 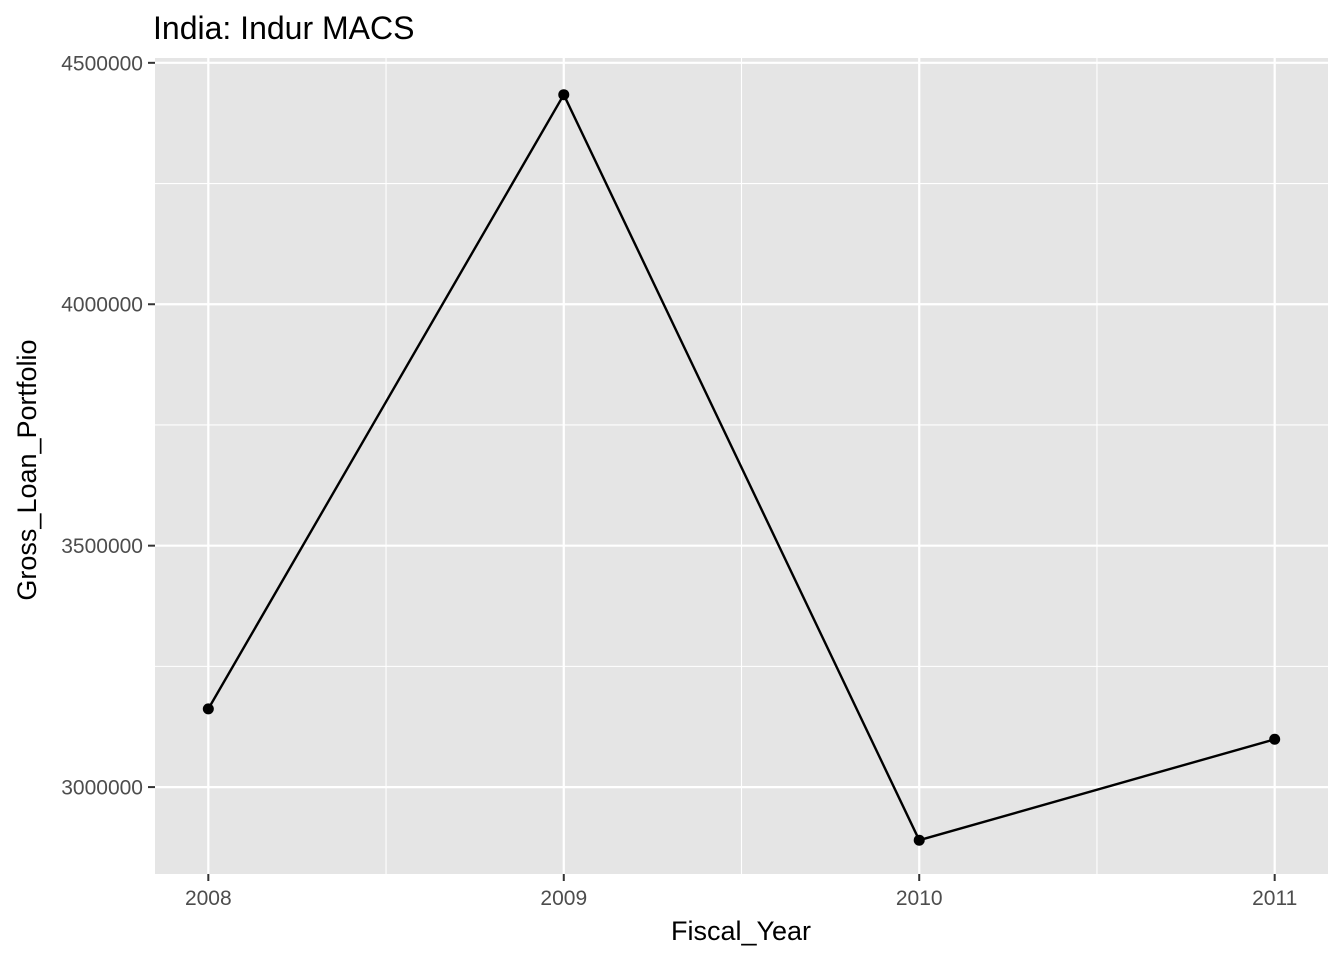 I want to click on y-axis-title: Gross_Loan_Portfolio, so click(x=27, y=469).